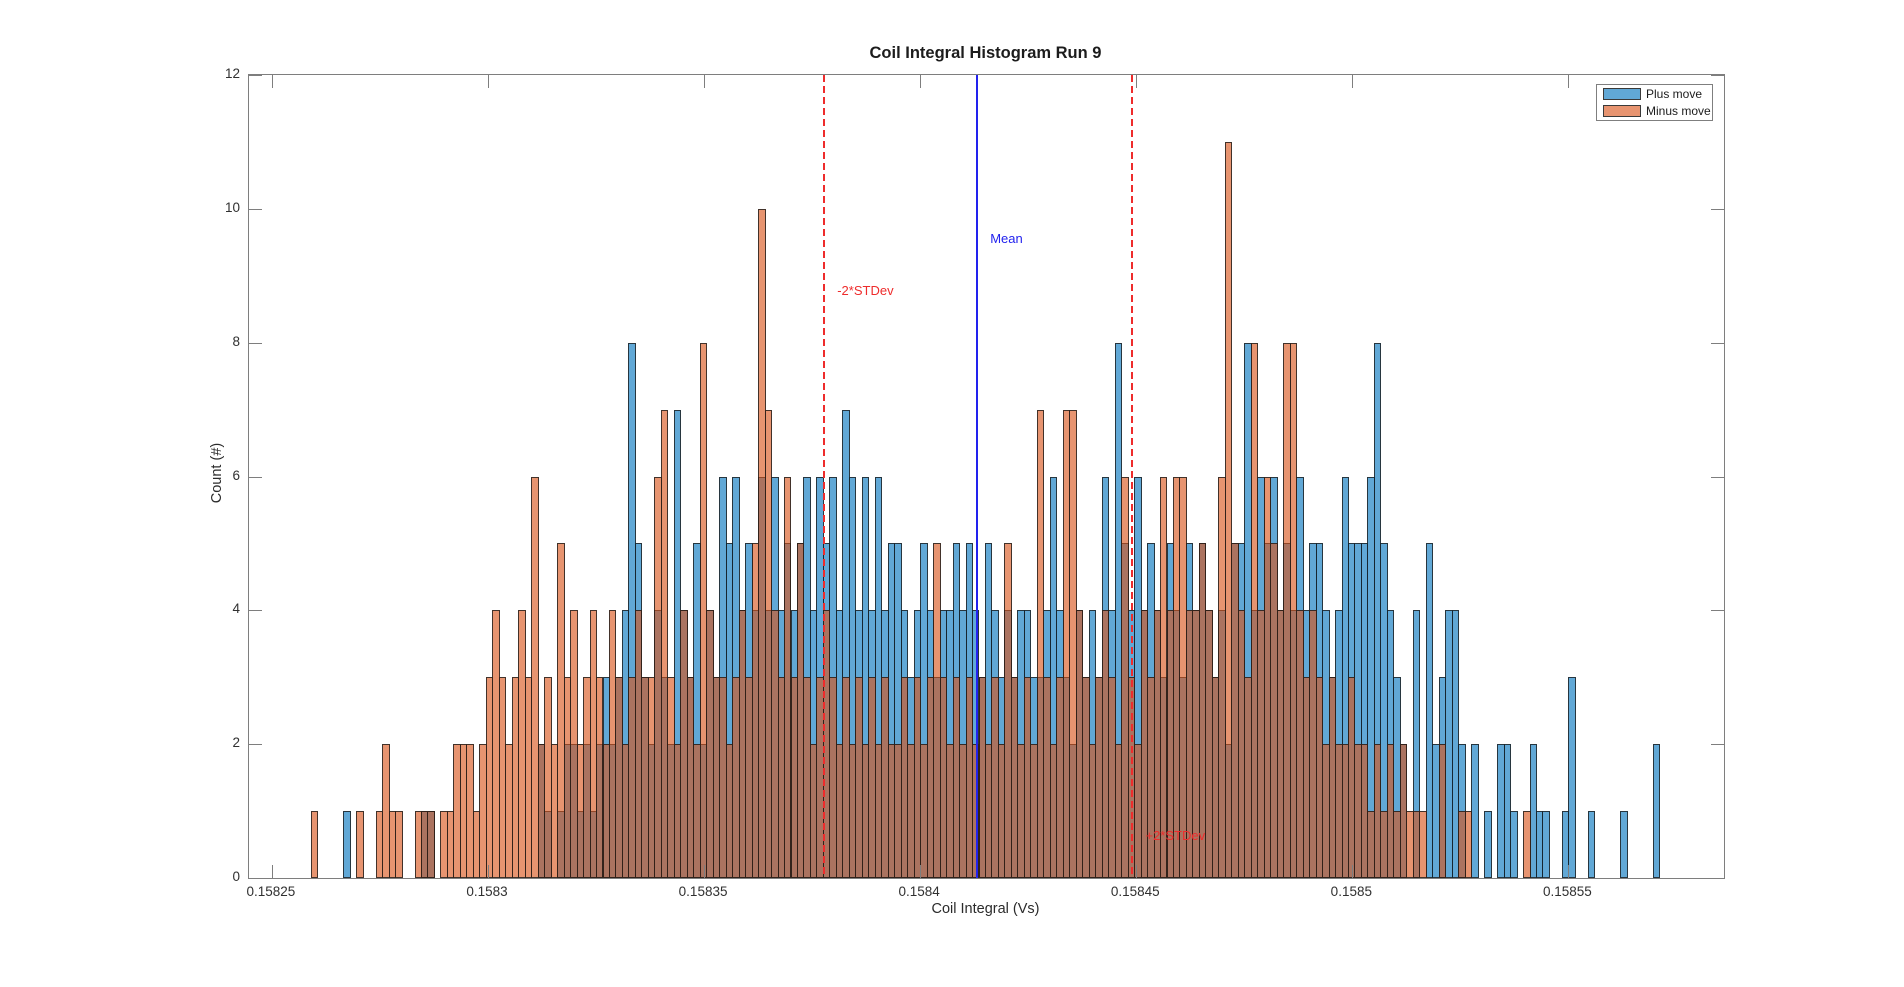 This screenshot has height=987, width=1904. Describe the element at coordinates (977, 476) in the screenshot. I see `mean-line` at that location.